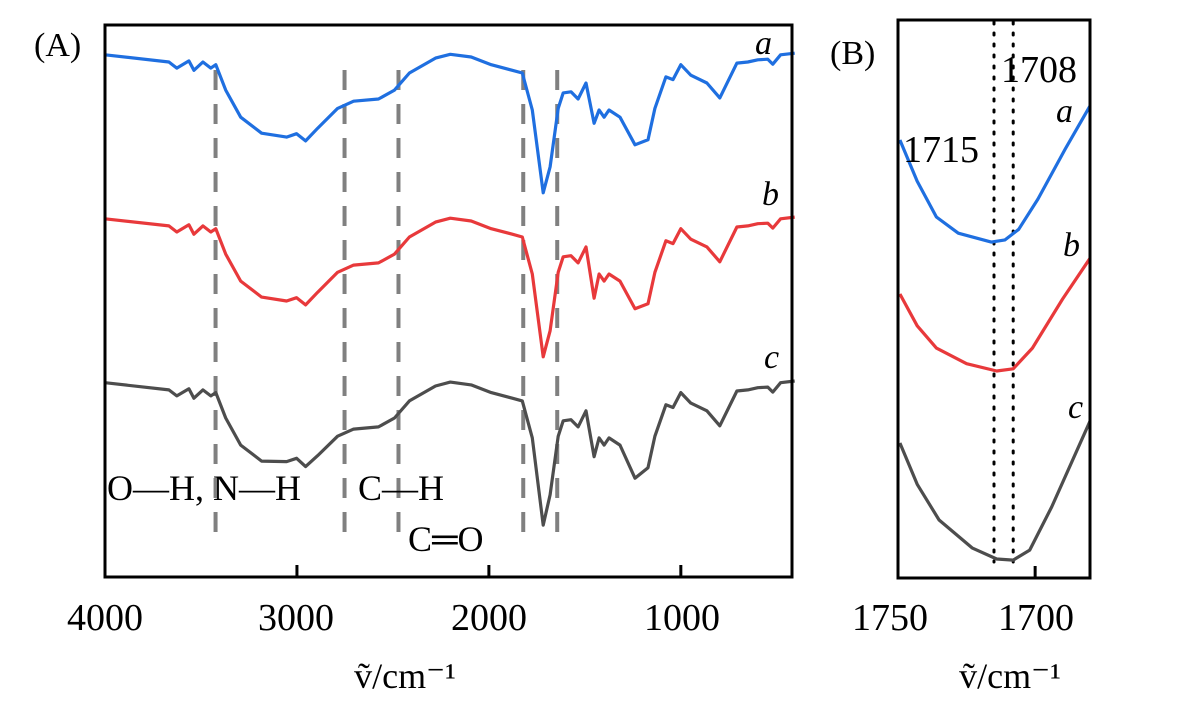  What do you see at coordinates (446, 539) in the screenshot?
I see `annotation-co: C═O` at bounding box center [446, 539].